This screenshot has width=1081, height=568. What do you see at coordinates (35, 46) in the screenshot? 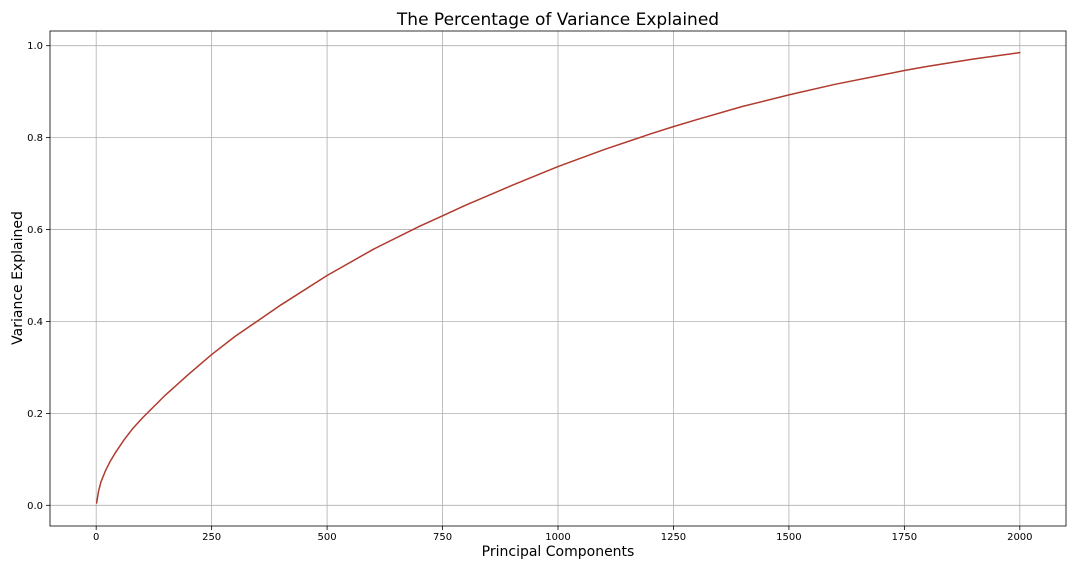
I see `y-tick-label: 1.0` at bounding box center [35, 46].